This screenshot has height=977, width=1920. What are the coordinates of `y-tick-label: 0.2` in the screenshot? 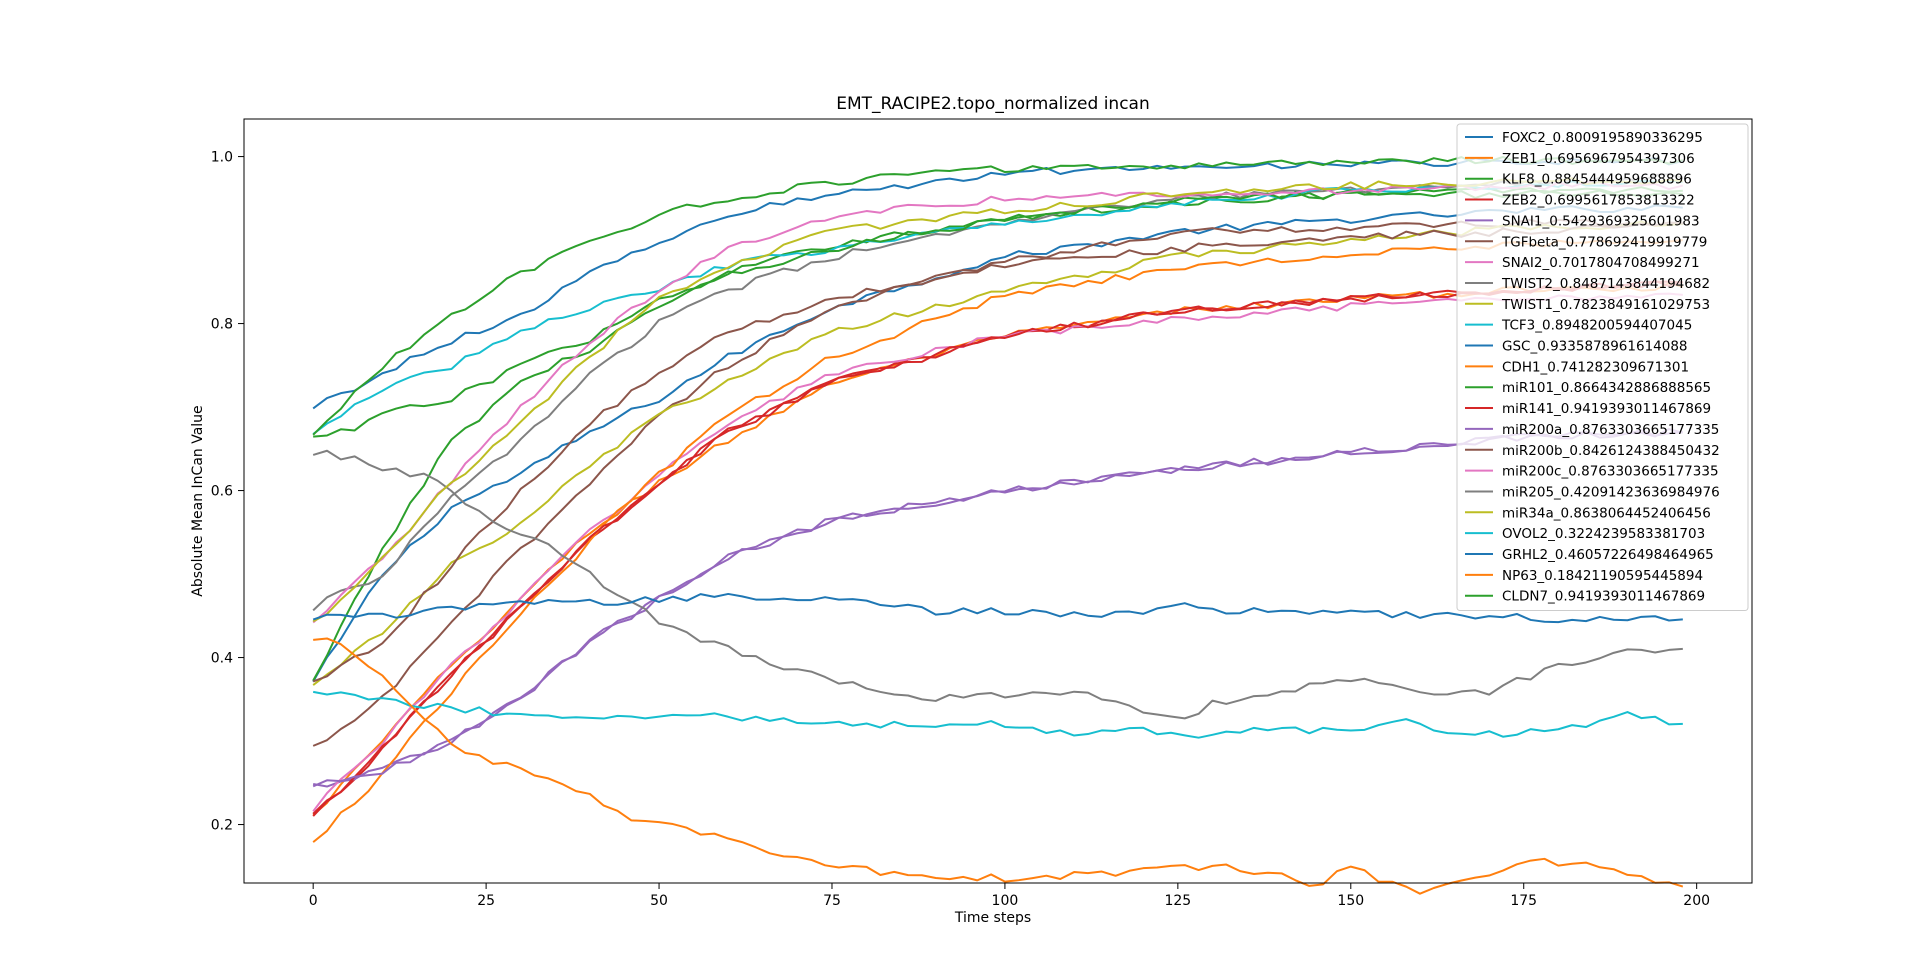 It's located at (222, 826).